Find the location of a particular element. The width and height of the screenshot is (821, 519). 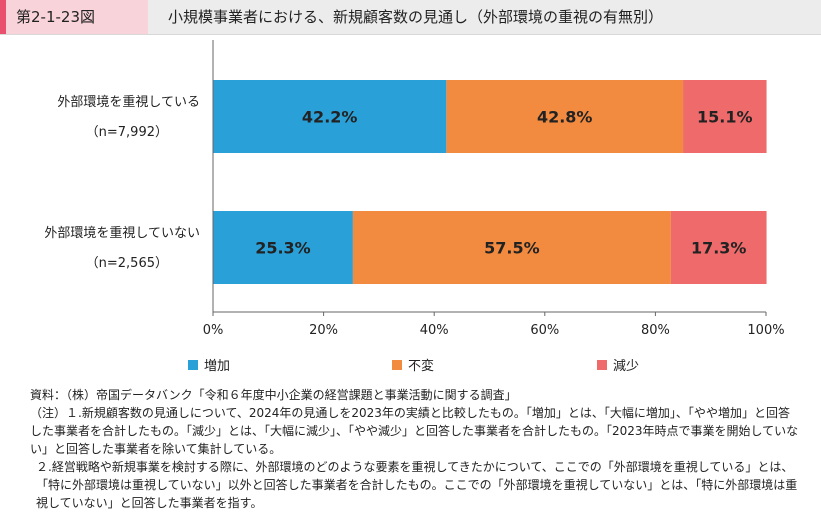

data-label-0-0: 42.2% is located at coordinates (330, 117).